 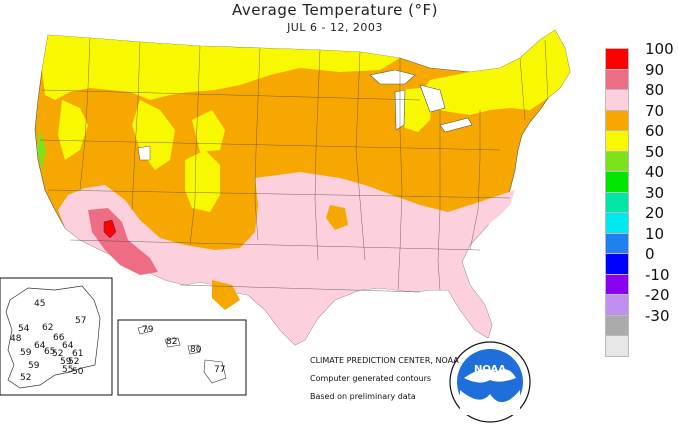 I want to click on orange-texas-spot, so click(x=337, y=217).